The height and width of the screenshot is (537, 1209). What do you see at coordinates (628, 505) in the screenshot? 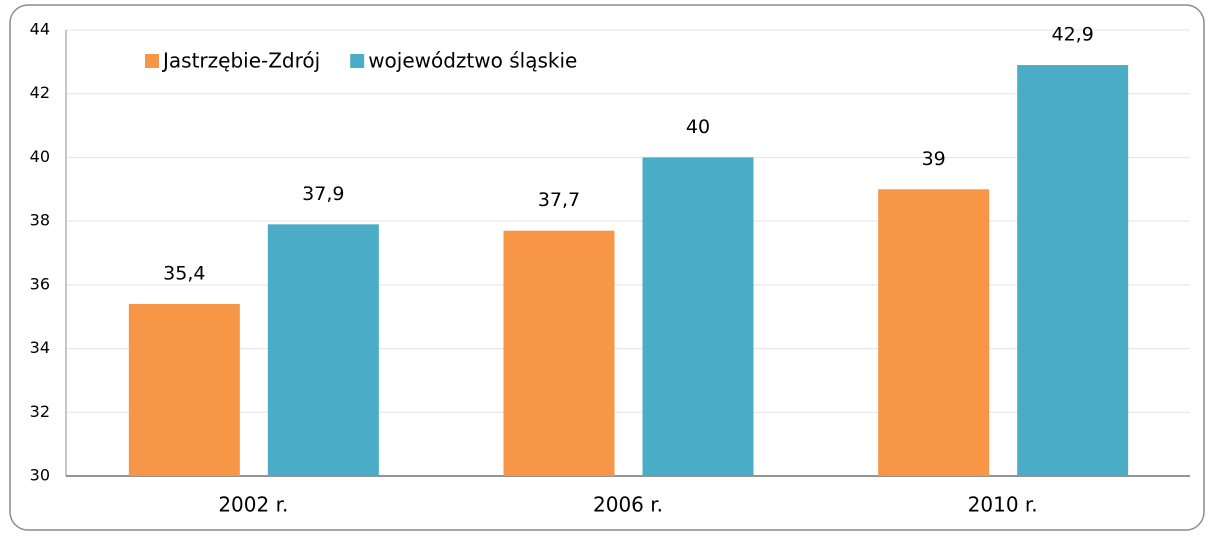
I see `x-tick-label: 2006 r.` at bounding box center [628, 505].